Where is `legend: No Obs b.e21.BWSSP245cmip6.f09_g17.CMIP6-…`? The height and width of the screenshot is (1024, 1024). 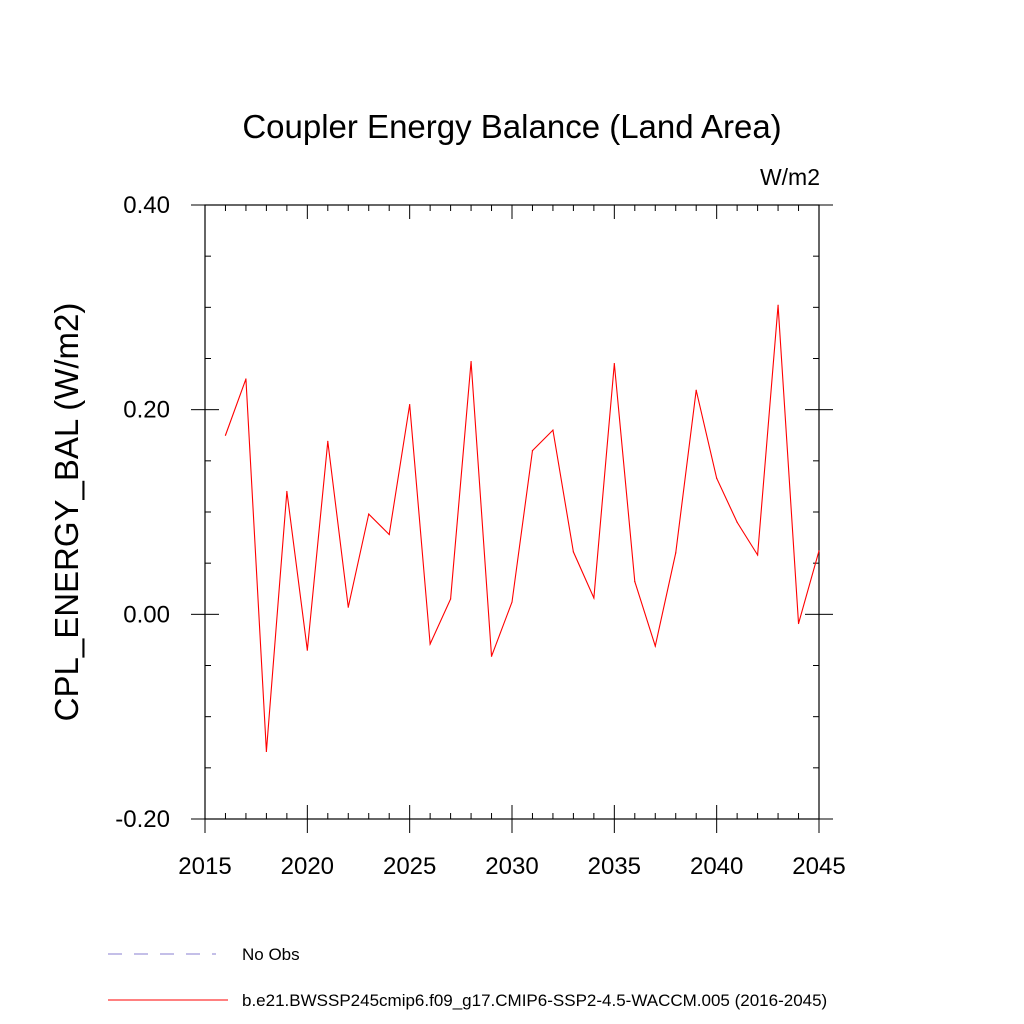 legend: No Obs b.e21.BWSSP245cmip6.f09_g17.CMIP6-… is located at coordinates (467, 977).